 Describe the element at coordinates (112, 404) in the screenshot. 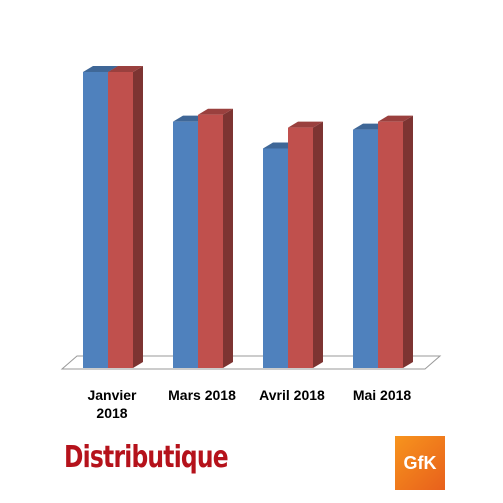

I see `x-tick-label: Janvier 2018` at that location.